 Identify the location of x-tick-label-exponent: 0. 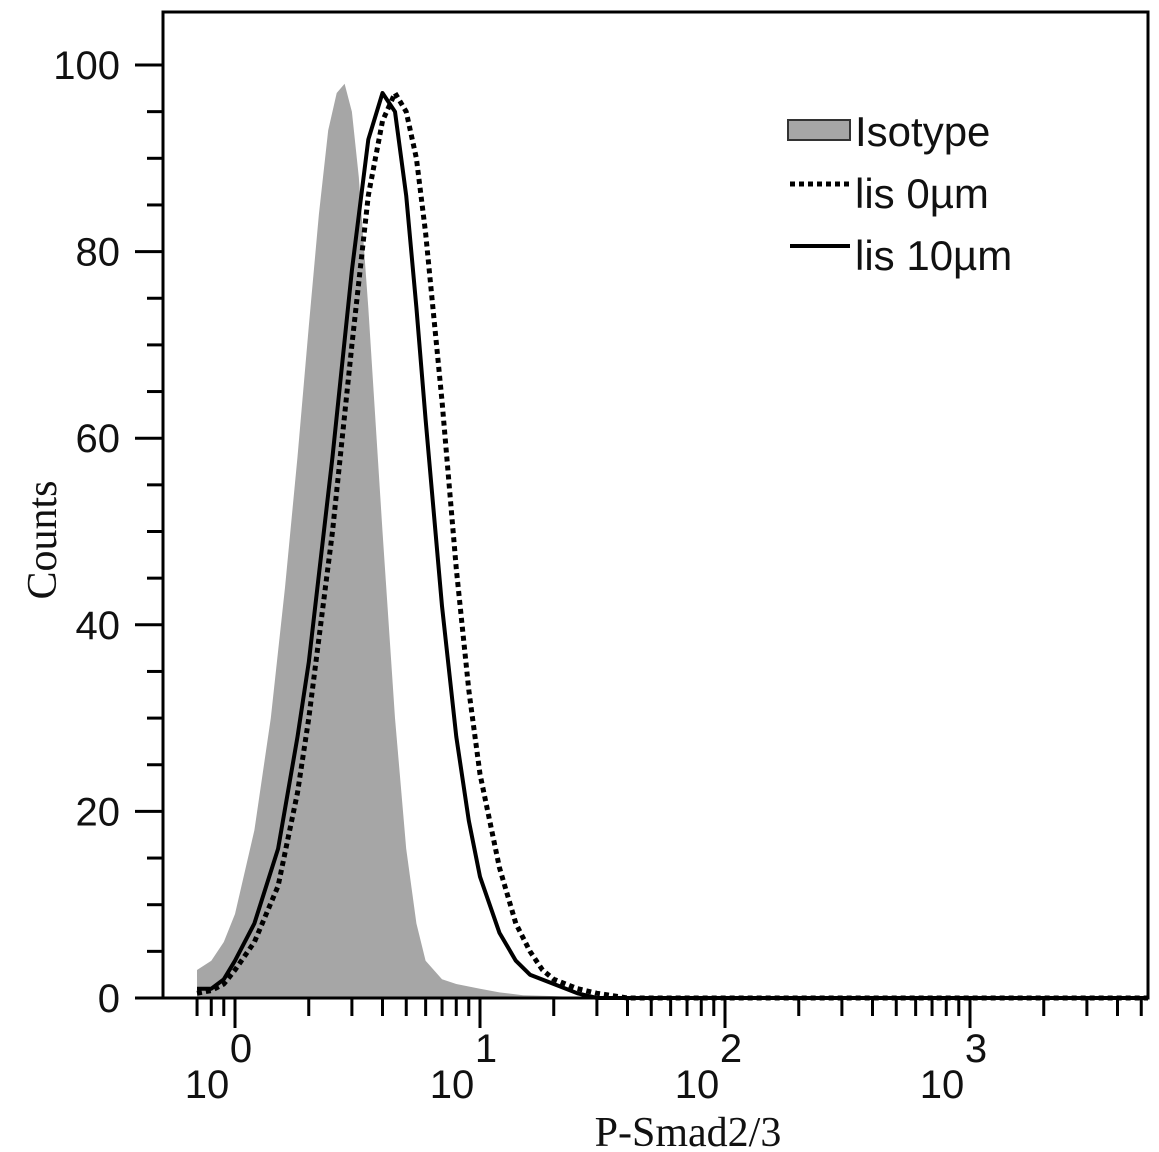
(241, 1049).